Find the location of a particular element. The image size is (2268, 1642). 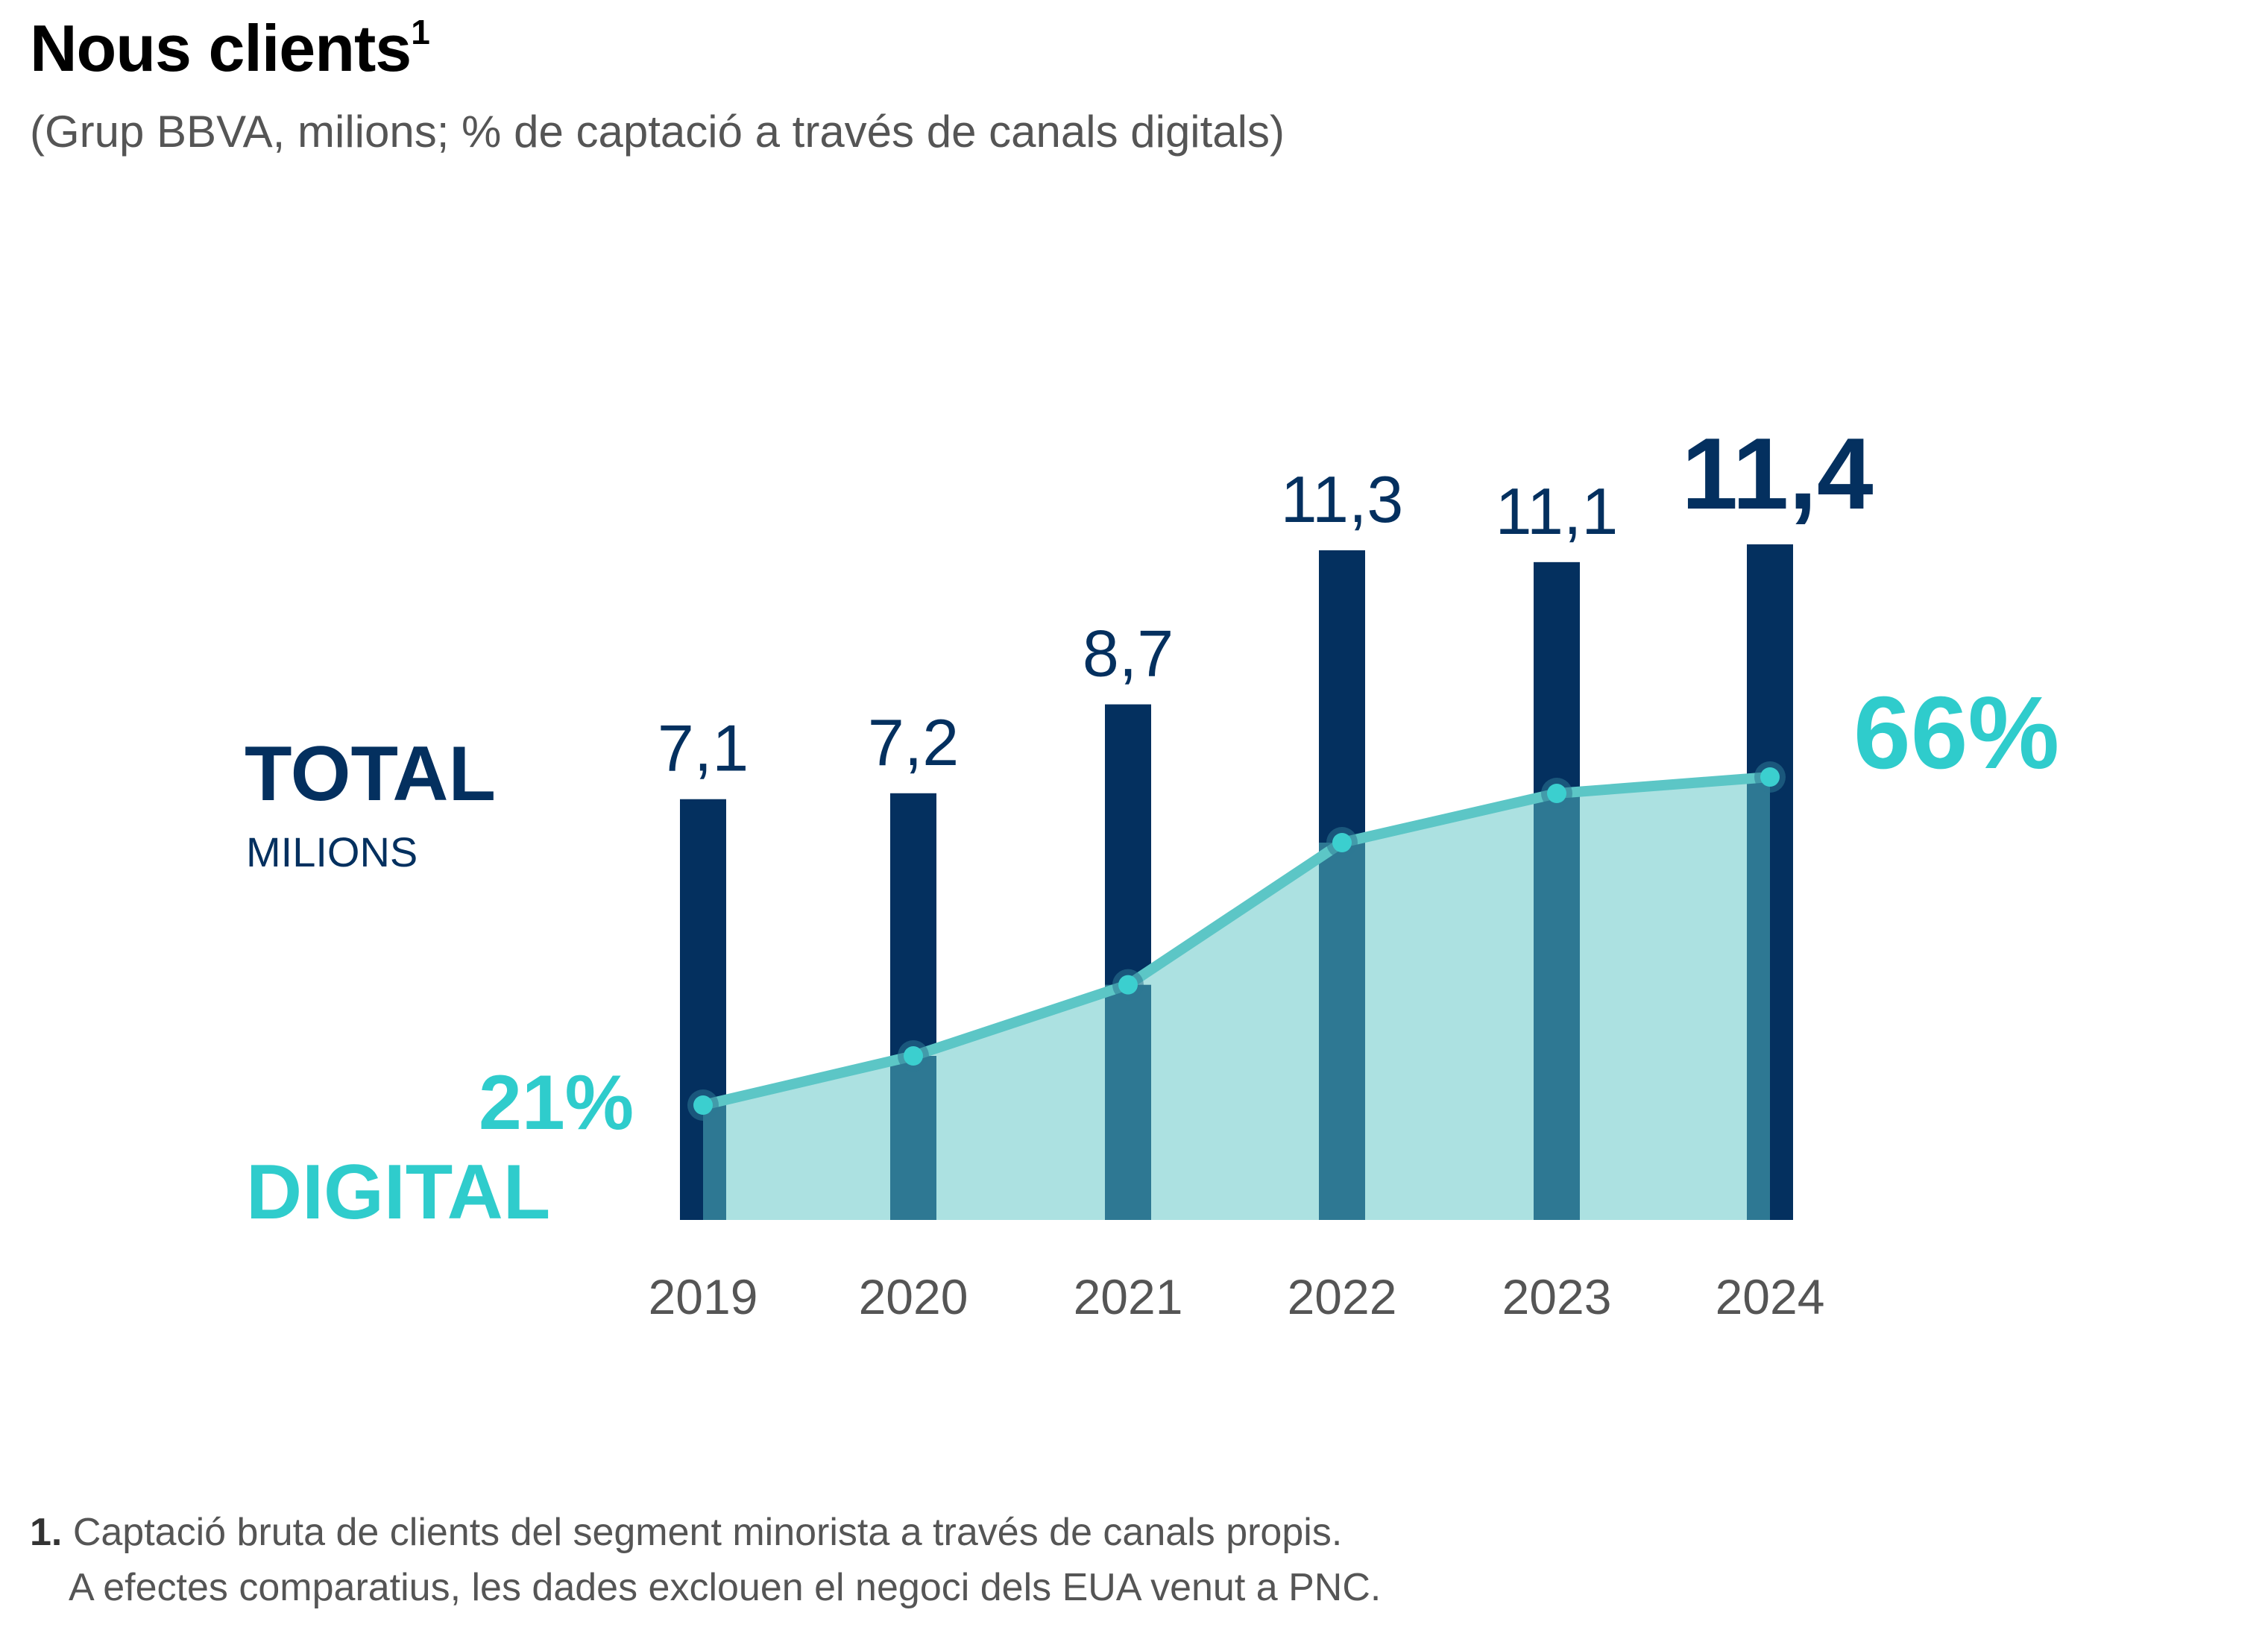

digital-line is located at coordinates (1236, 941).